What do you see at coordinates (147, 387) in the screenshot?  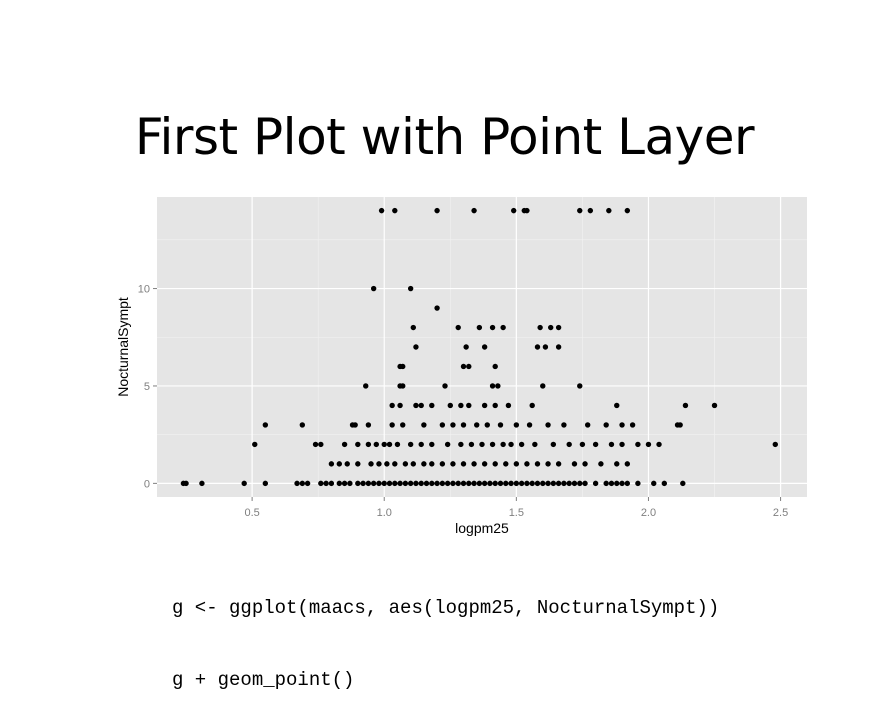 I see `y-tick-label: 5` at bounding box center [147, 387].